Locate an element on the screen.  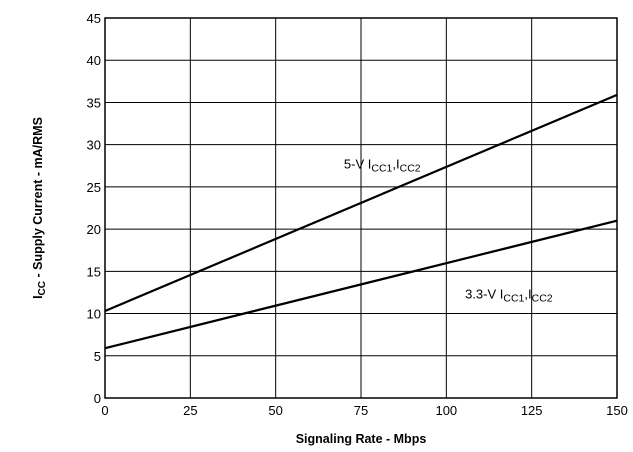
y-tick-label: 25 is located at coordinates (94, 187).